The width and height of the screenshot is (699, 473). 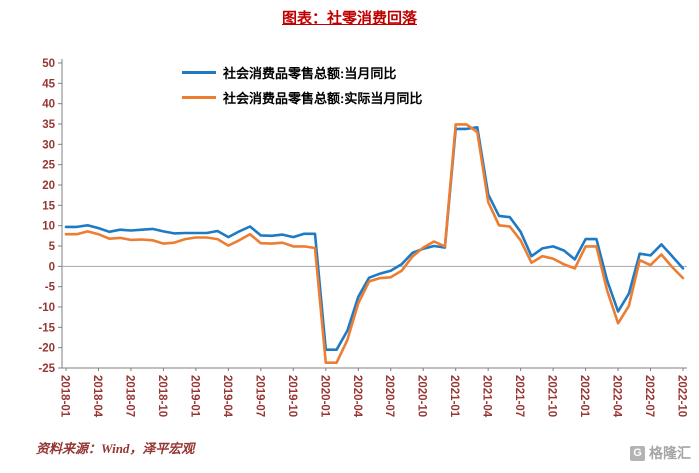 What do you see at coordinates (48, 84) in the screenshot?
I see `y-tick-label: 45` at bounding box center [48, 84].